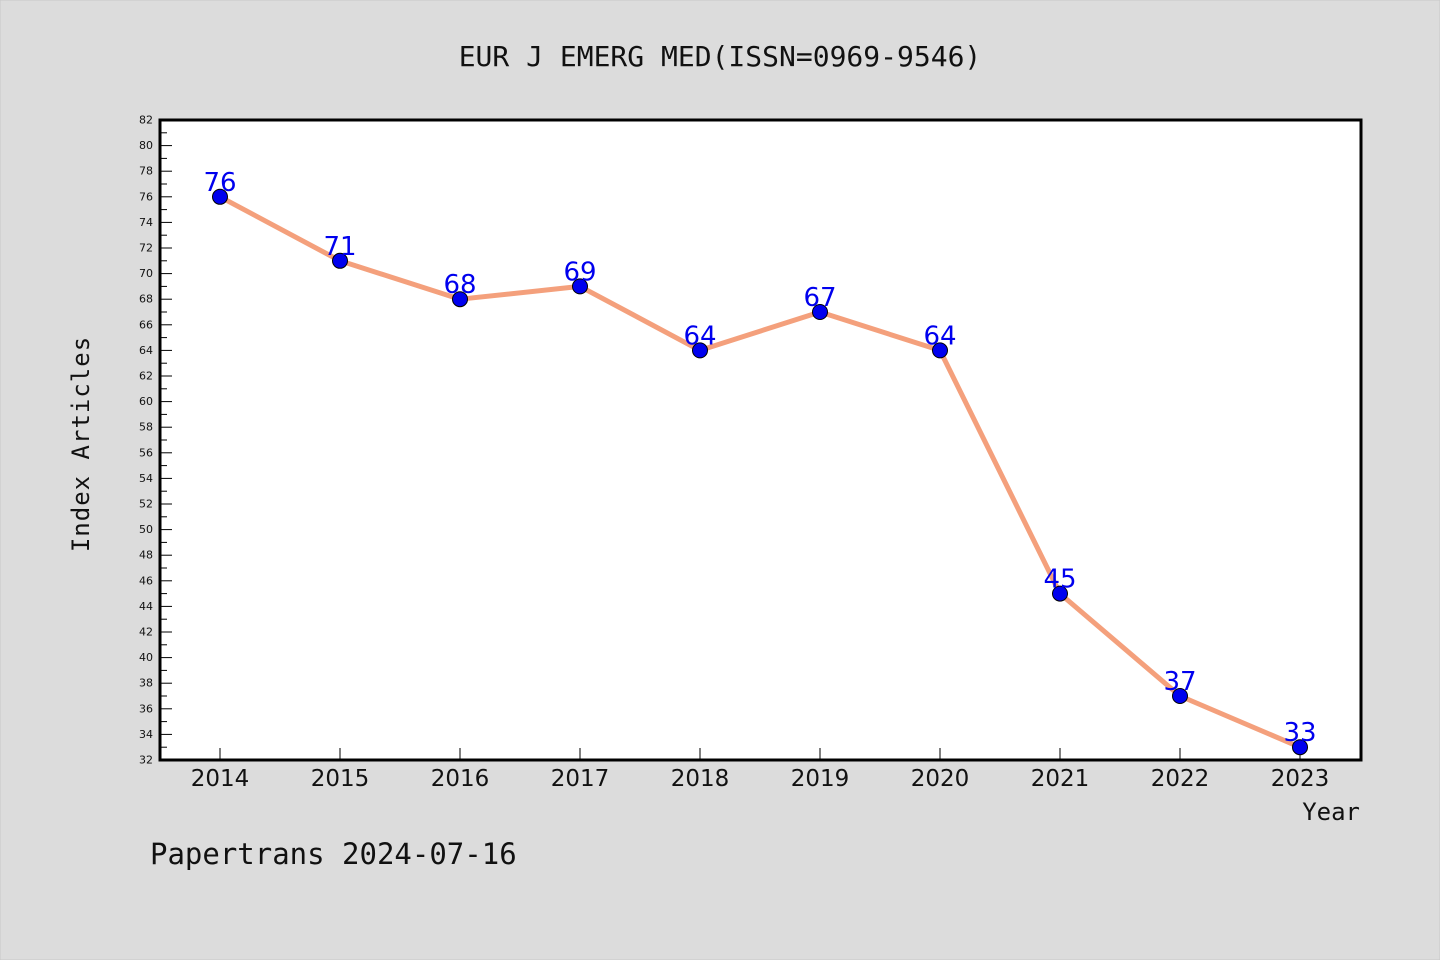 The height and width of the screenshot is (960, 1440). What do you see at coordinates (146, 734) in the screenshot?
I see `y-tick-label: 34` at bounding box center [146, 734].